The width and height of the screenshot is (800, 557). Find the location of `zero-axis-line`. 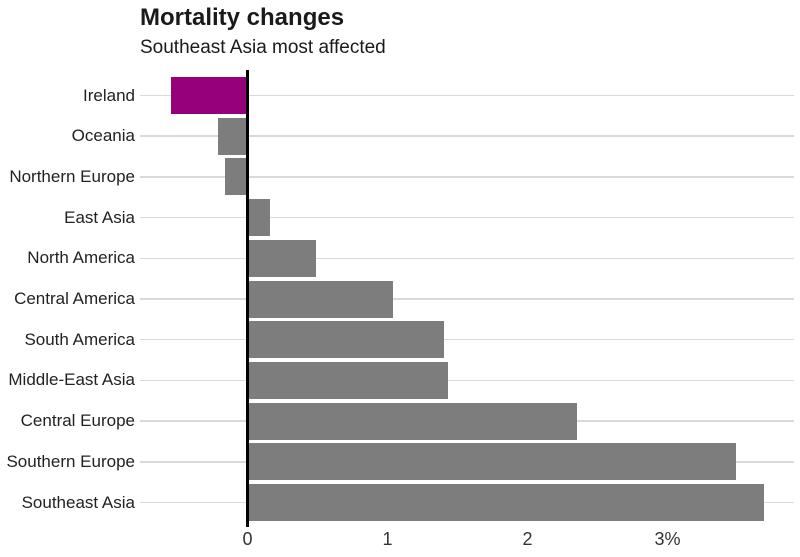

zero-axis-line is located at coordinates (247, 298).